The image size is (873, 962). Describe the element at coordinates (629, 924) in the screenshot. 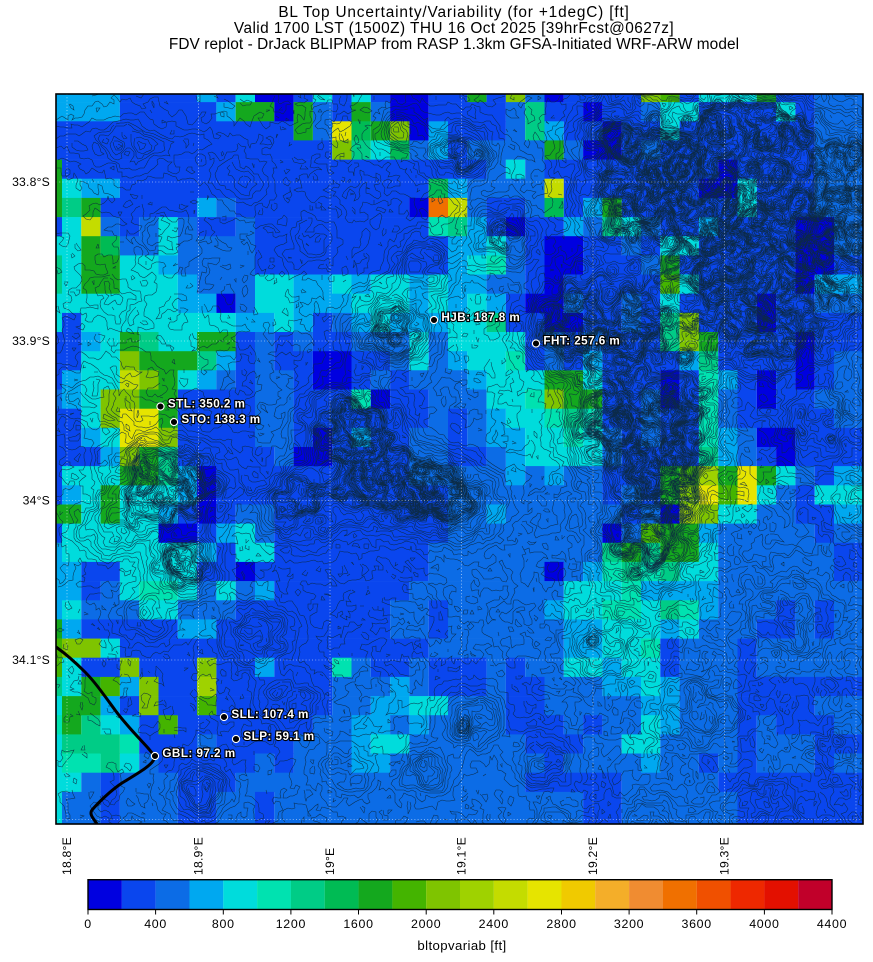

I see `svg-text: 3200` at that location.